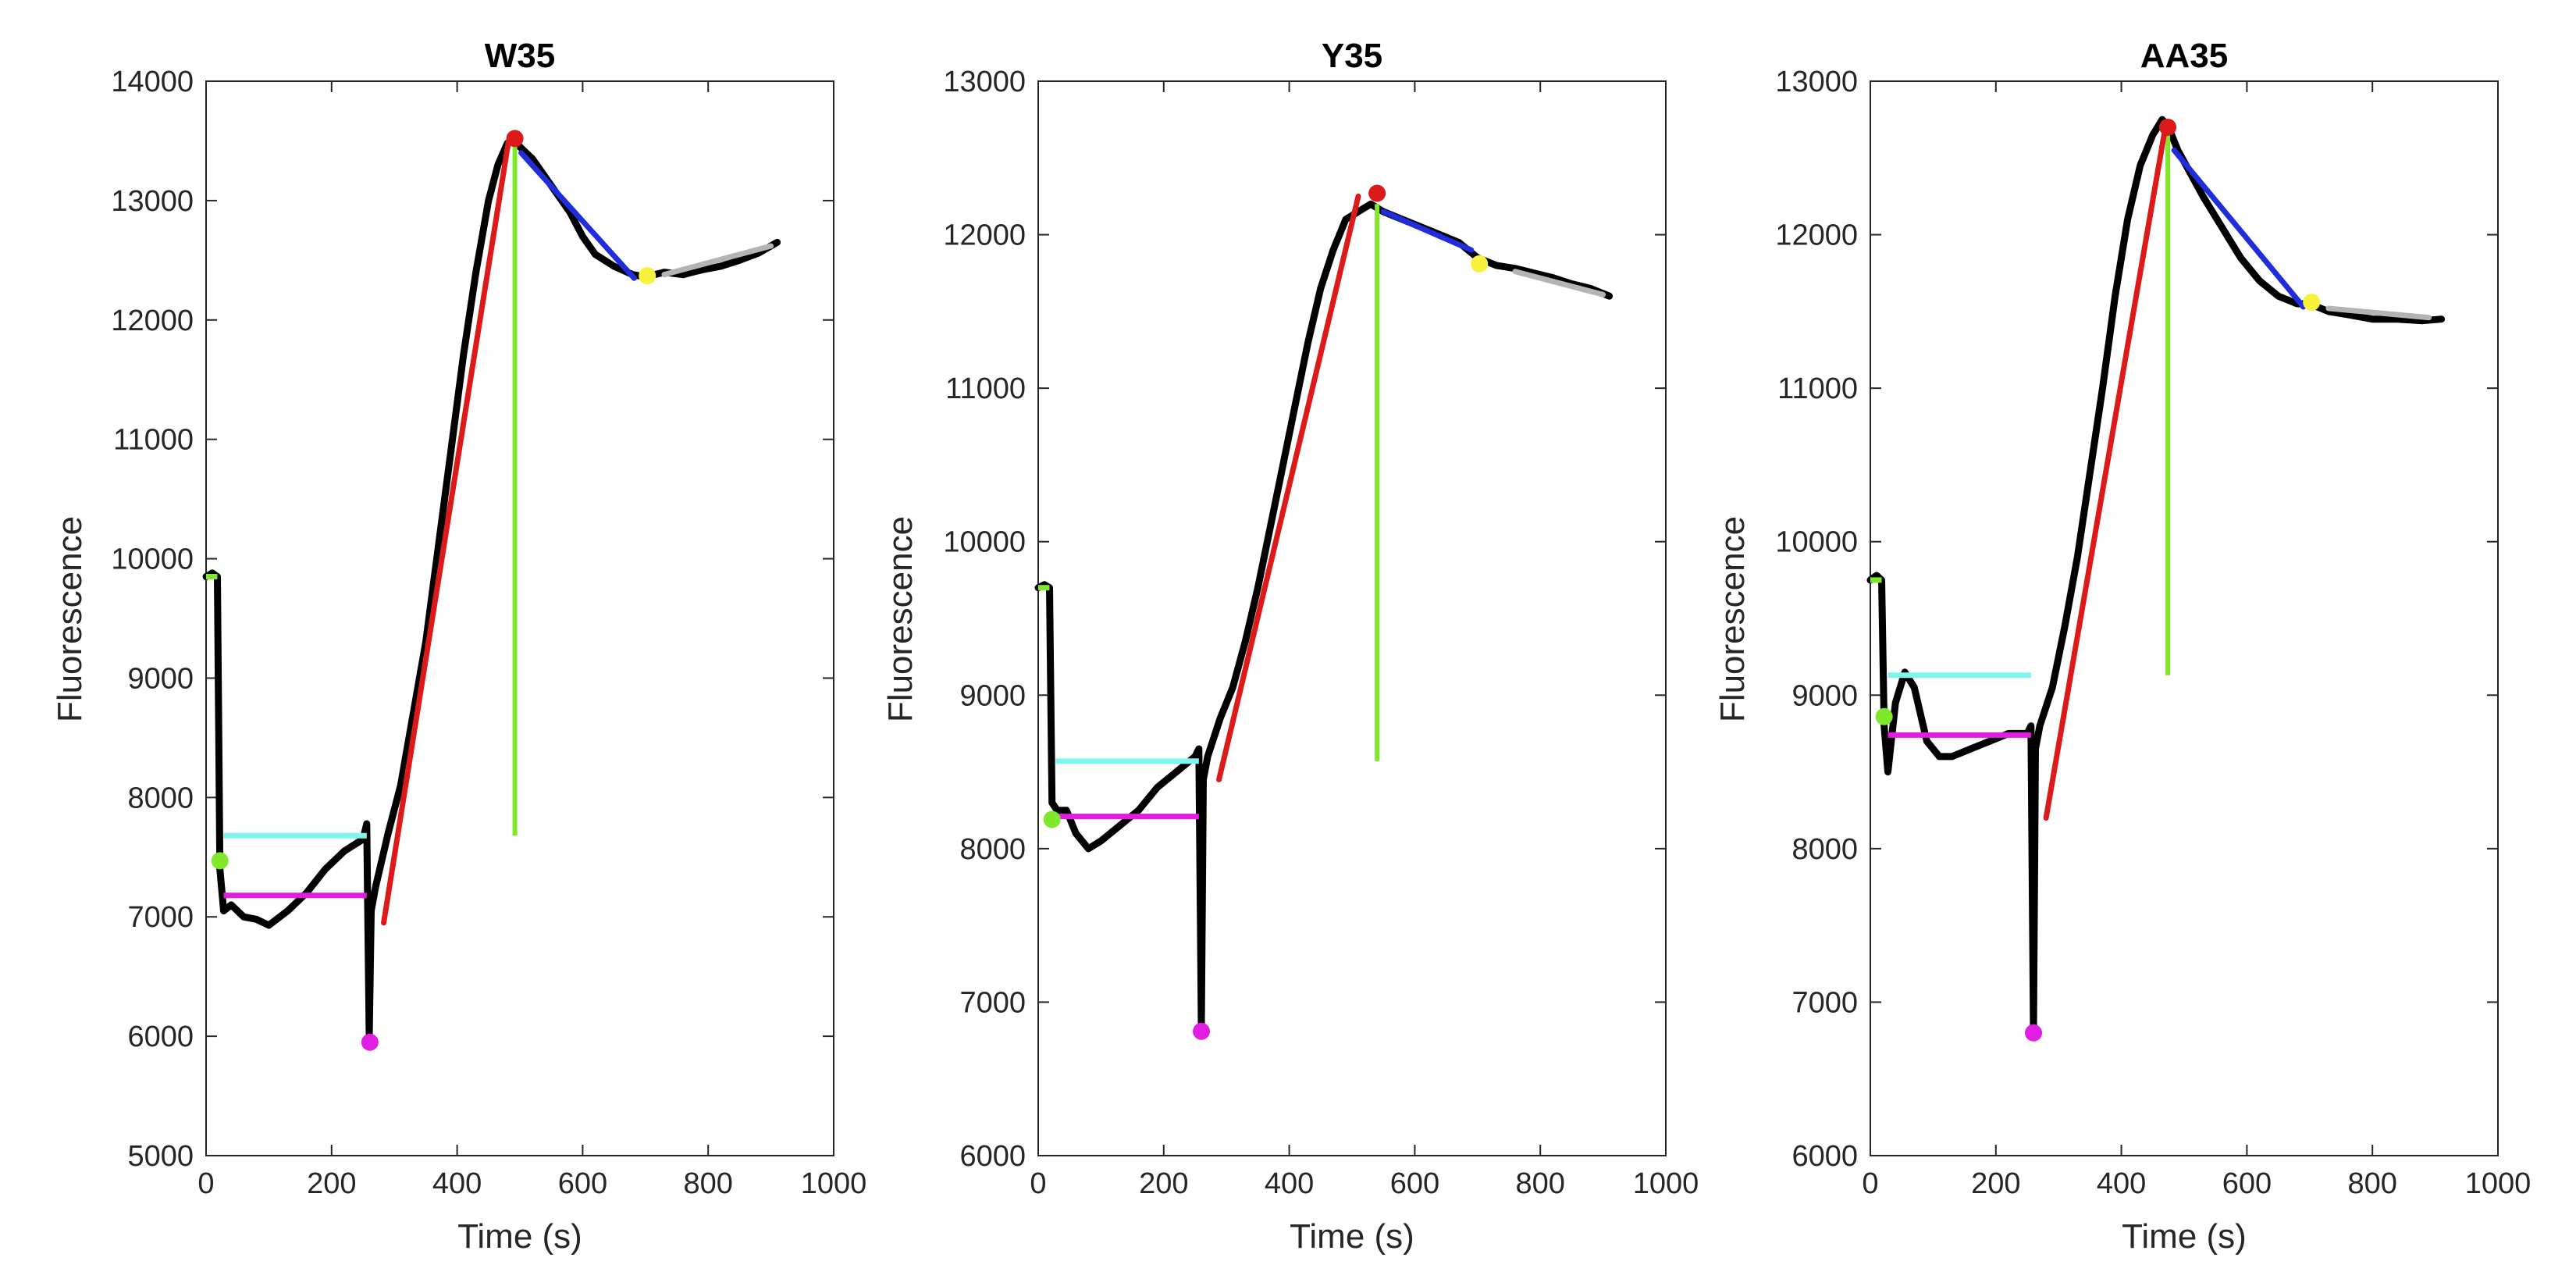 The width and height of the screenshot is (2576, 1279). What do you see at coordinates (2184, 56) in the screenshot?
I see `panel-title: AA35` at bounding box center [2184, 56].